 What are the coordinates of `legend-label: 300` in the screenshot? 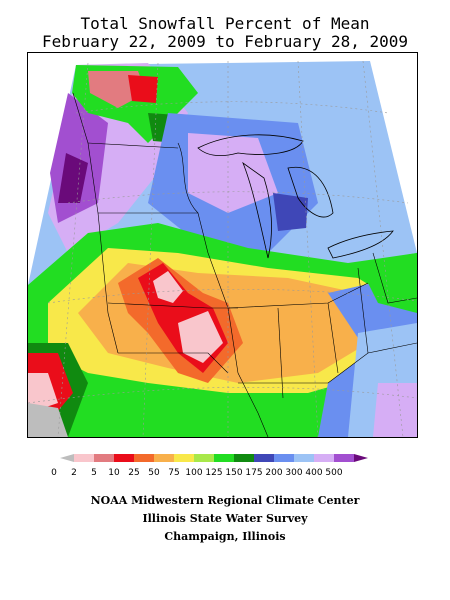 It's located at (293, 473).